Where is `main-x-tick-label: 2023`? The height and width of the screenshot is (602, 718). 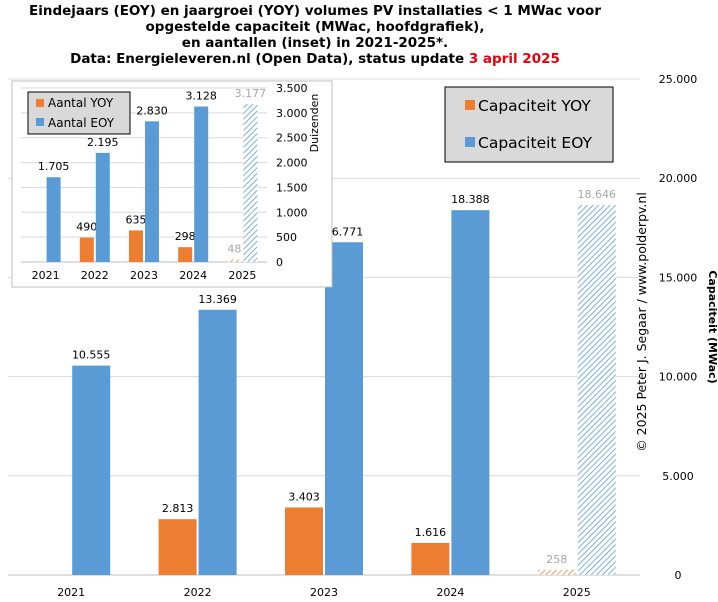 main-x-tick-label: 2023 is located at coordinates (324, 592).